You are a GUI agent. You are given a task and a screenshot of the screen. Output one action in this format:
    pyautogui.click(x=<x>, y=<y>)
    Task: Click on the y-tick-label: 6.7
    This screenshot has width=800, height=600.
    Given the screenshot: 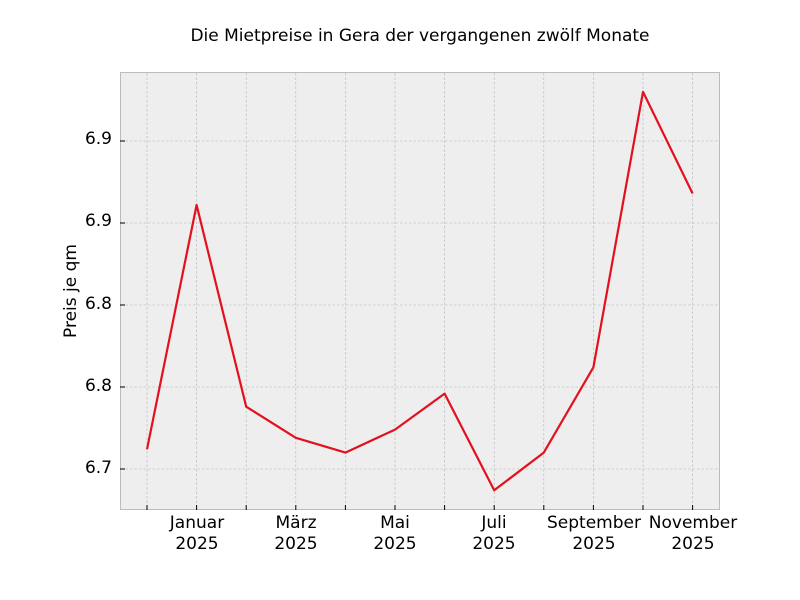 What is the action you would take?
    pyautogui.click(x=98, y=468)
    